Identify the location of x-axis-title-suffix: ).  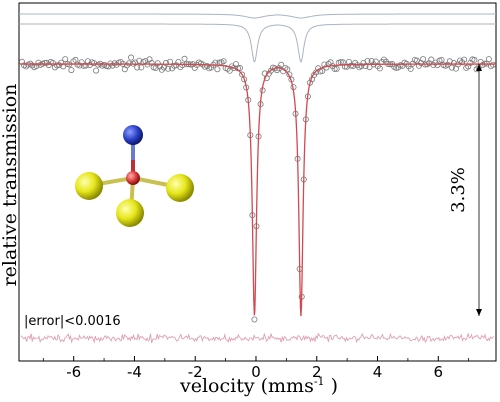
(331, 386).